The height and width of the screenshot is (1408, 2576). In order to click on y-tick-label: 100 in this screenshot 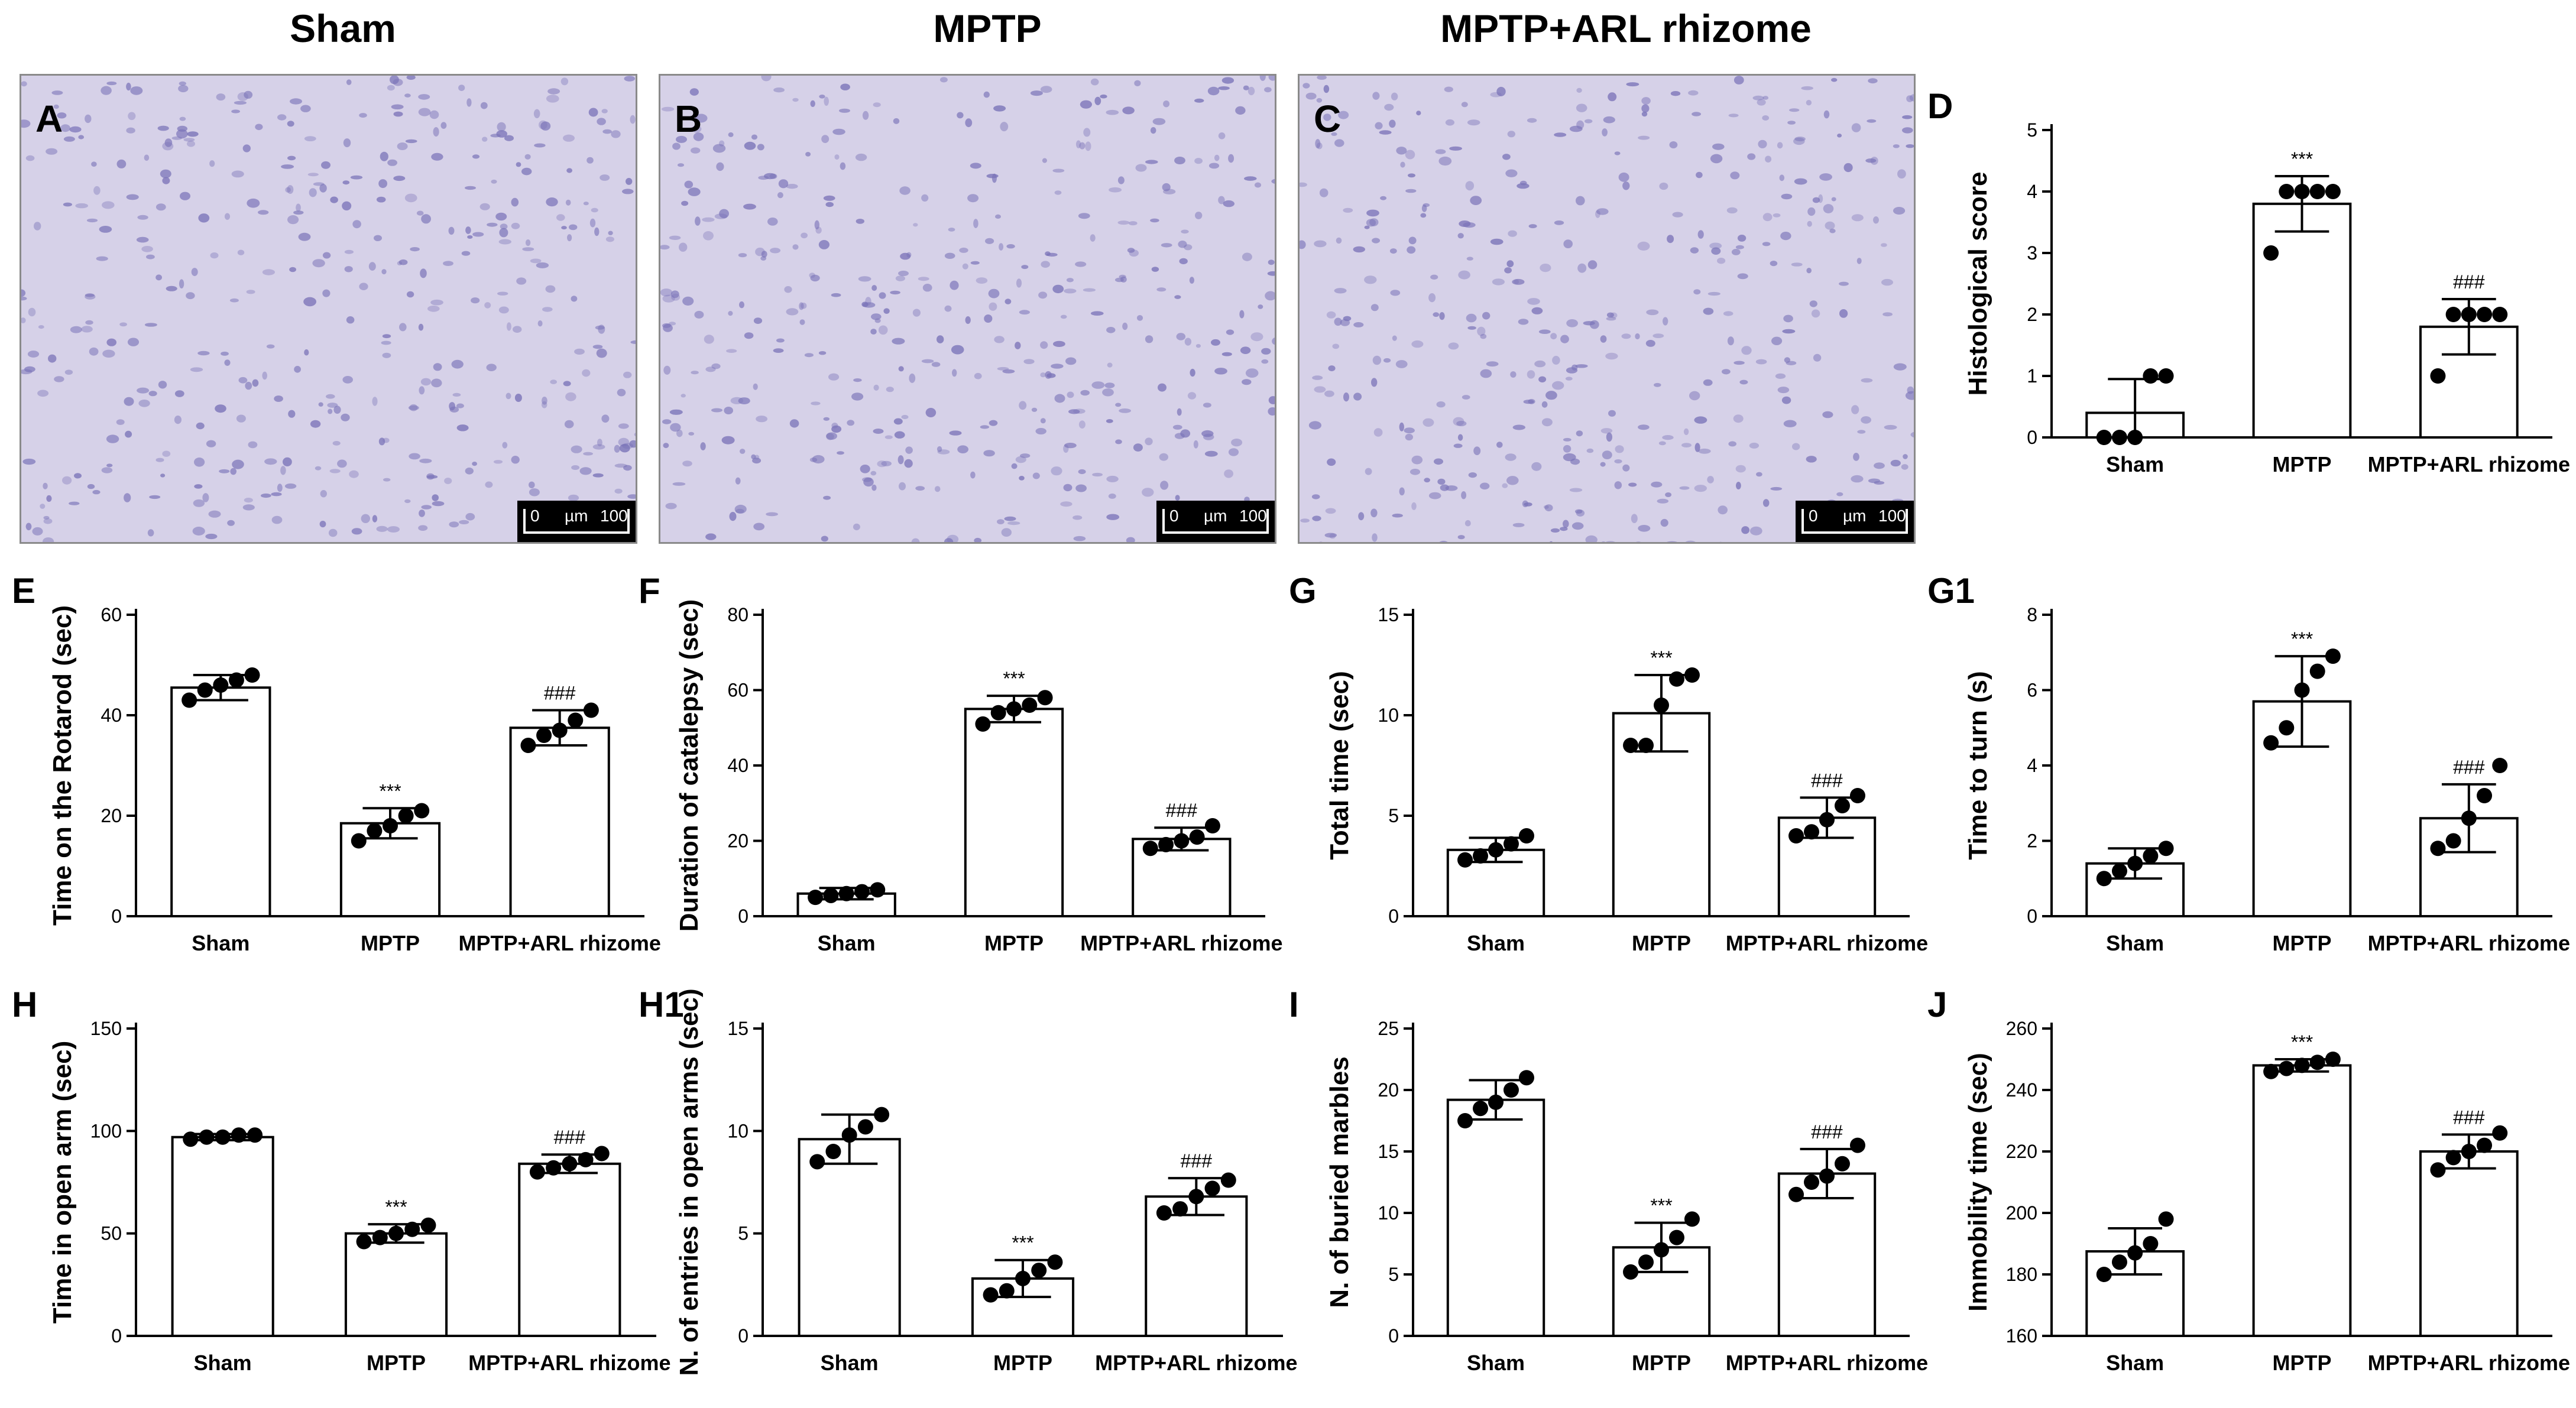, I will do `click(106, 1130)`.